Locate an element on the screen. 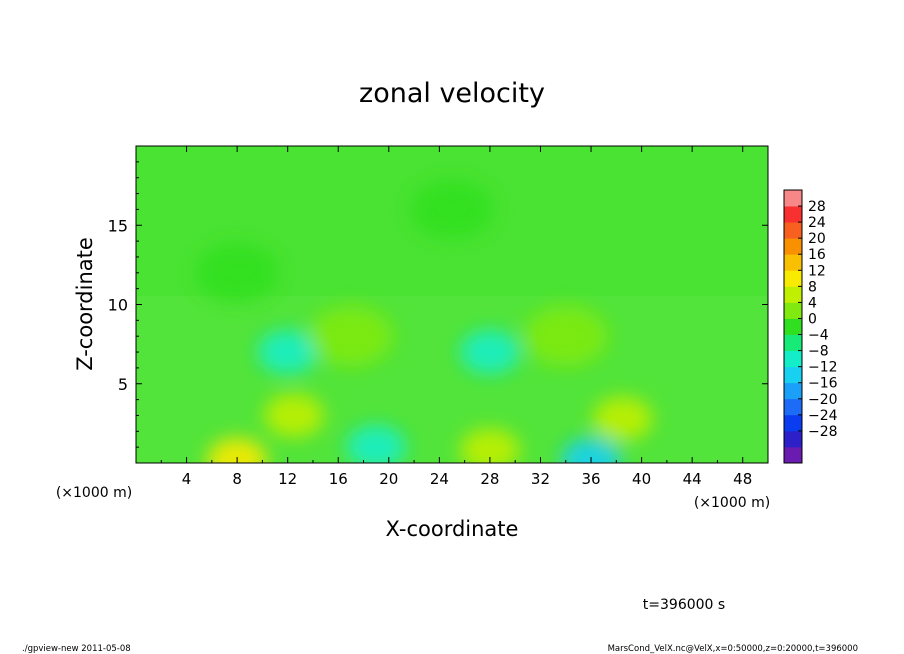 The height and width of the screenshot is (654, 904). colorbar-label: 12 is located at coordinates (817, 271).